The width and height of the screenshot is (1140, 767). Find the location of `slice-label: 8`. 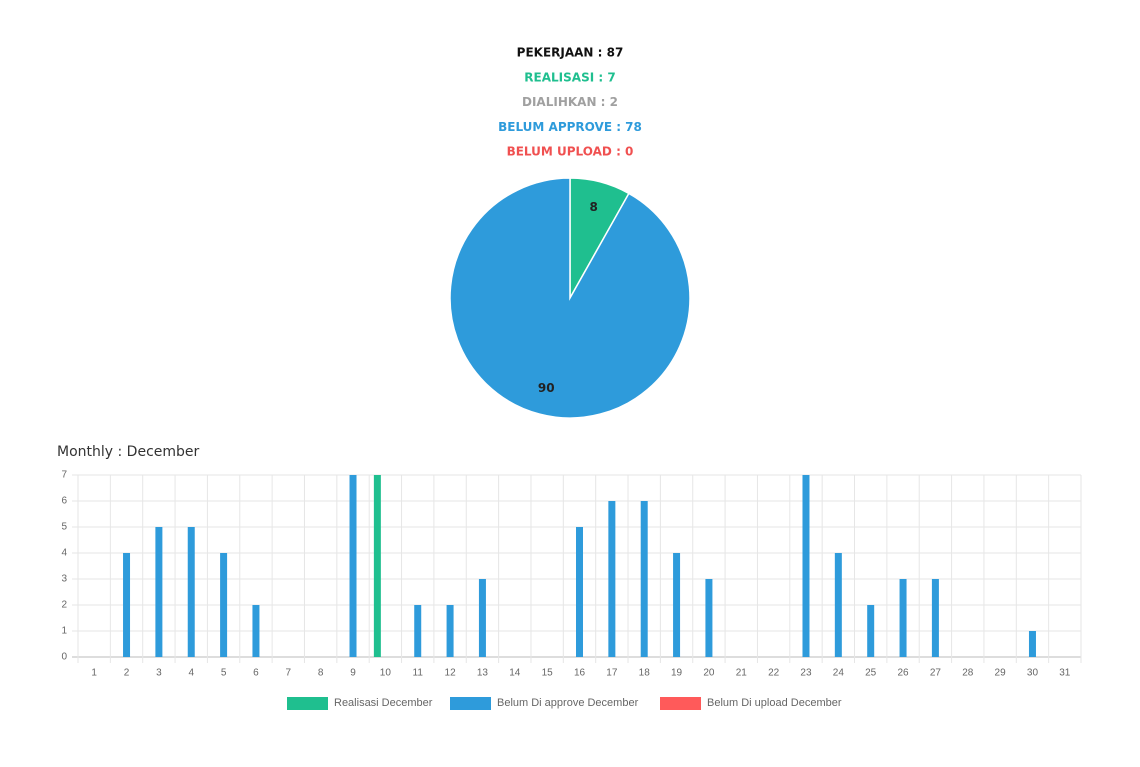

slice-label: 8 is located at coordinates (594, 207).